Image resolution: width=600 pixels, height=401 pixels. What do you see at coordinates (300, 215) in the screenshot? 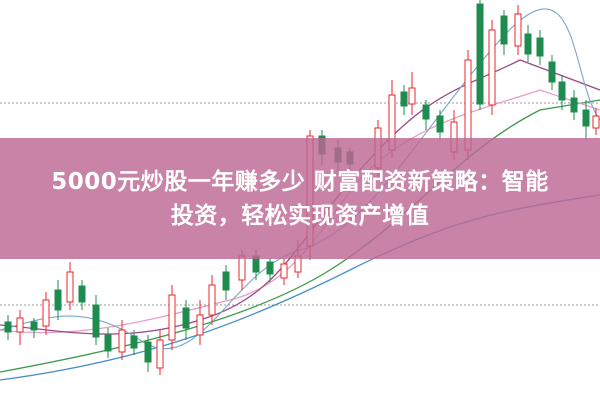
I see `title-line: 投资，轻松实现资产增值` at bounding box center [300, 215].